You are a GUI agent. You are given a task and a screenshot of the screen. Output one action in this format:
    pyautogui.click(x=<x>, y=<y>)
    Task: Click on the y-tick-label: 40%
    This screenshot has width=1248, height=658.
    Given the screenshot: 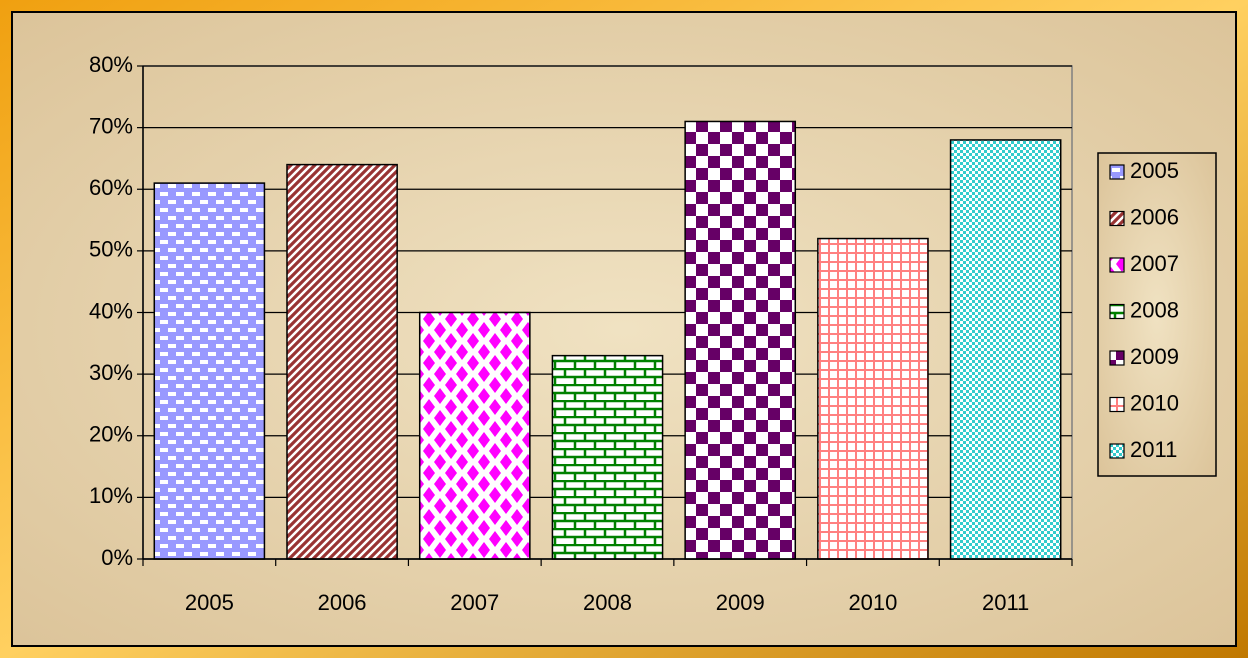 What is the action you would take?
    pyautogui.click(x=111, y=310)
    